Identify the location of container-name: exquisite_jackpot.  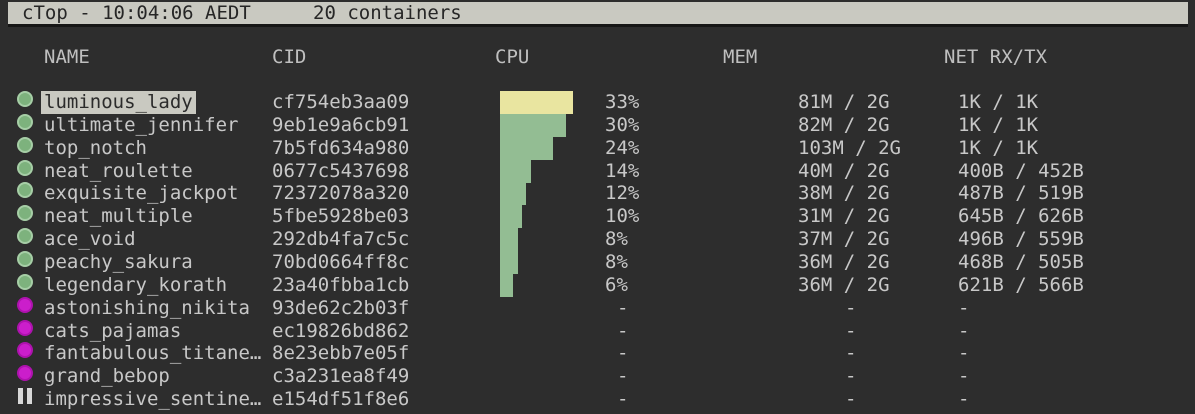
(141, 193).